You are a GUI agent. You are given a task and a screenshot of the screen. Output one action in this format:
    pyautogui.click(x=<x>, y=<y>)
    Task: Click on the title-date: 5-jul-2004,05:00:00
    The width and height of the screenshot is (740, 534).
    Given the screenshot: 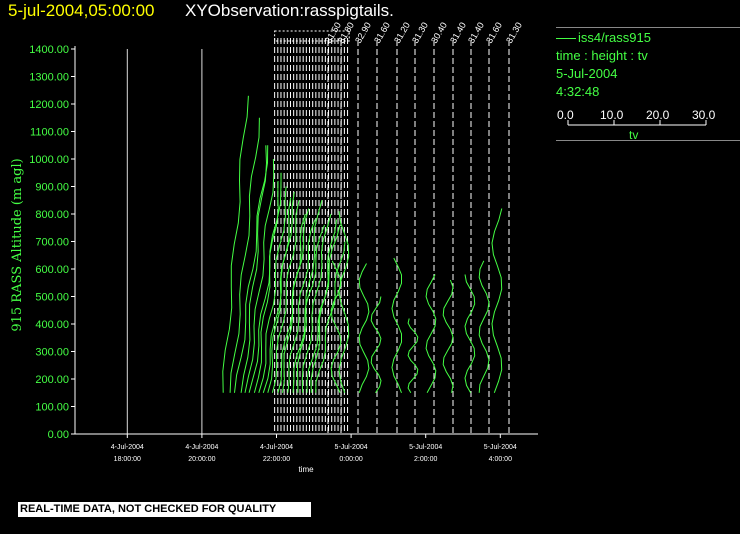 What is the action you would take?
    pyautogui.click(x=81, y=10)
    